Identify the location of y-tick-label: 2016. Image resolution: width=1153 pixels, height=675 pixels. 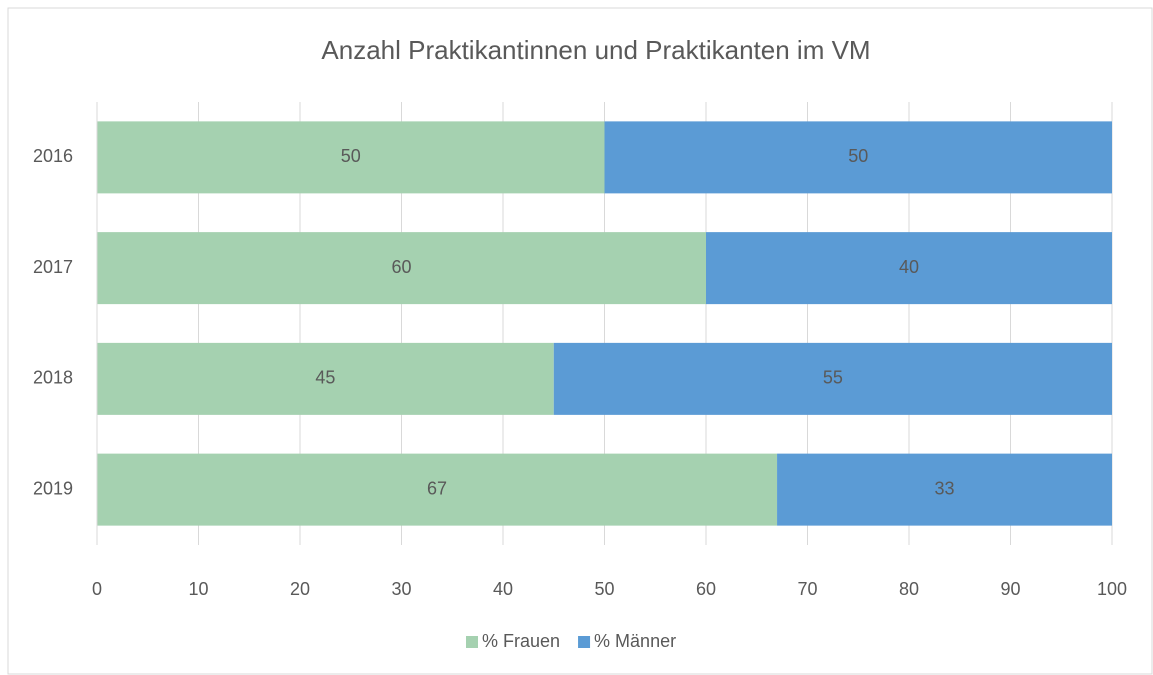
(53, 156).